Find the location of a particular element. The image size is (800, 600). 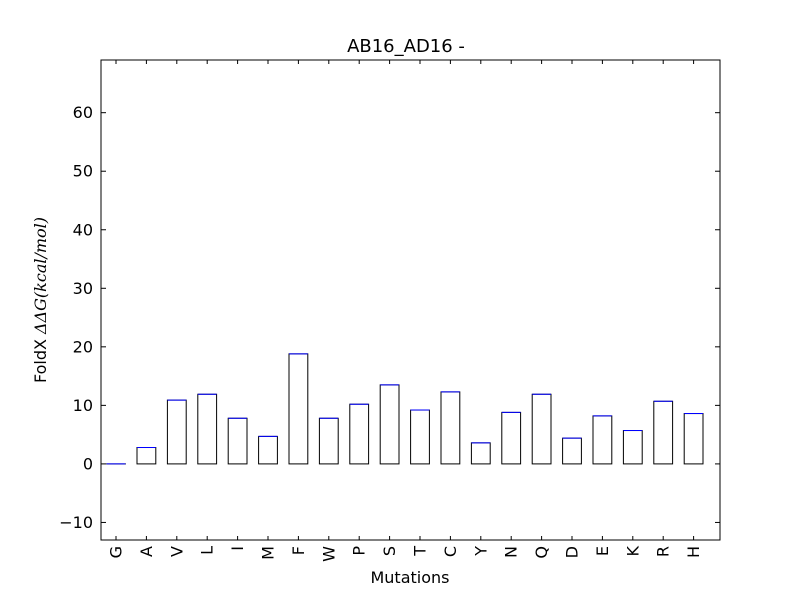

y-tick-label: 30 is located at coordinates (83, 288).